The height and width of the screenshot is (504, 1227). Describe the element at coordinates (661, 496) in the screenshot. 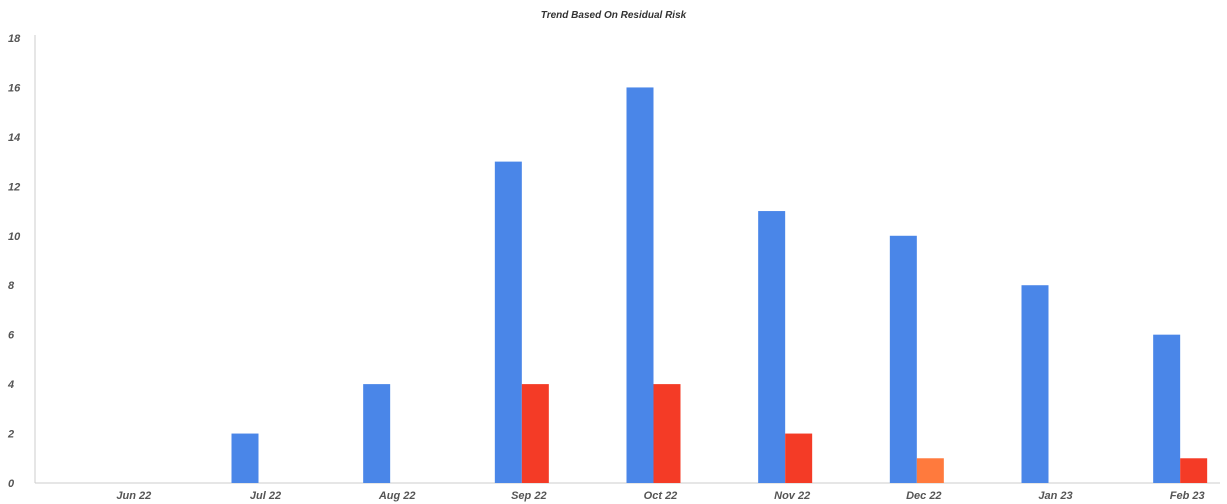

I see `x-tick-label: Oct 22` at that location.